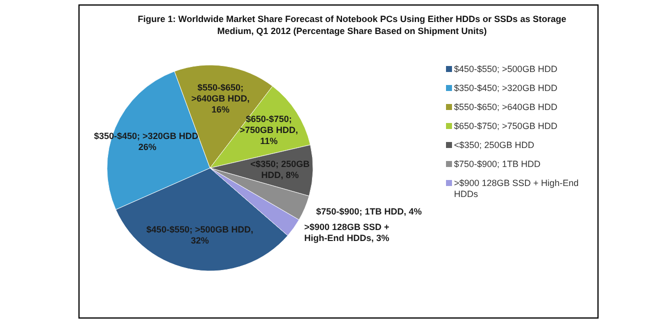  I want to click on legend-label: $550-$650; >640GB HDD, so click(506, 107).